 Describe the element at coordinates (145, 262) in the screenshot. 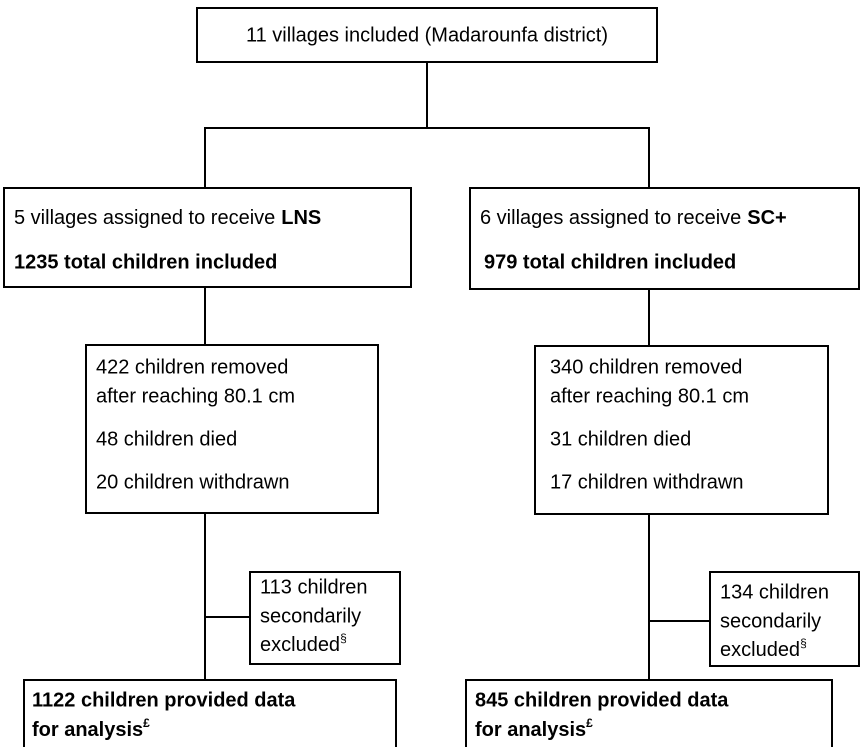

I see `included: 1235 total children included` at that location.